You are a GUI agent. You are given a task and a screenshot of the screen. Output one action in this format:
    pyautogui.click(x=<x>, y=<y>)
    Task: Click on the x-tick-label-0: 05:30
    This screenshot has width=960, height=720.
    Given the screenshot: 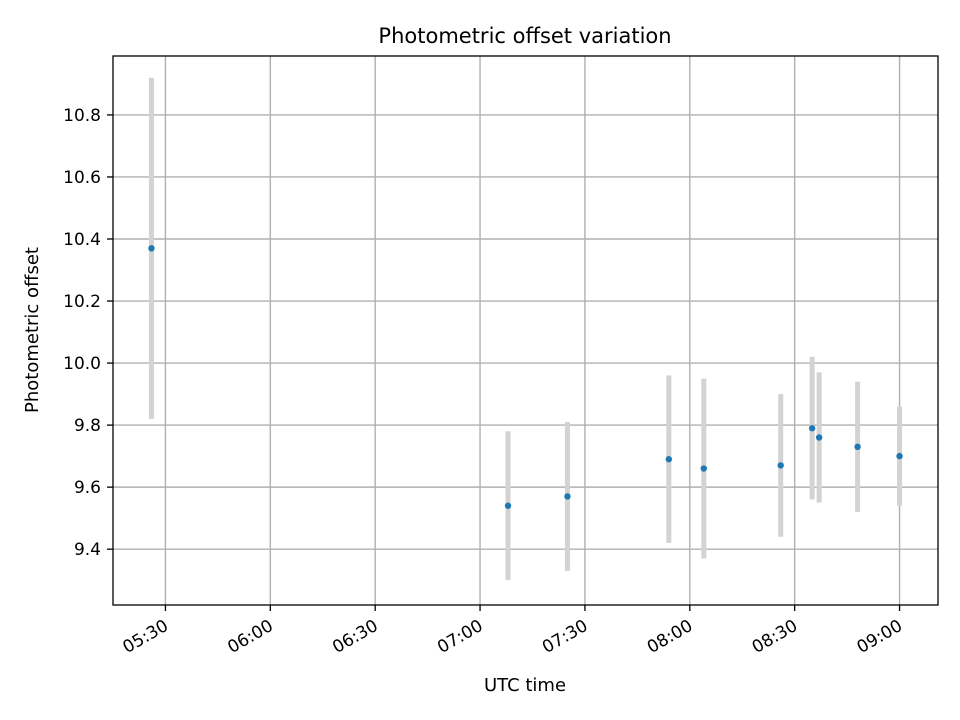 What is the action you would take?
    pyautogui.click(x=146, y=637)
    